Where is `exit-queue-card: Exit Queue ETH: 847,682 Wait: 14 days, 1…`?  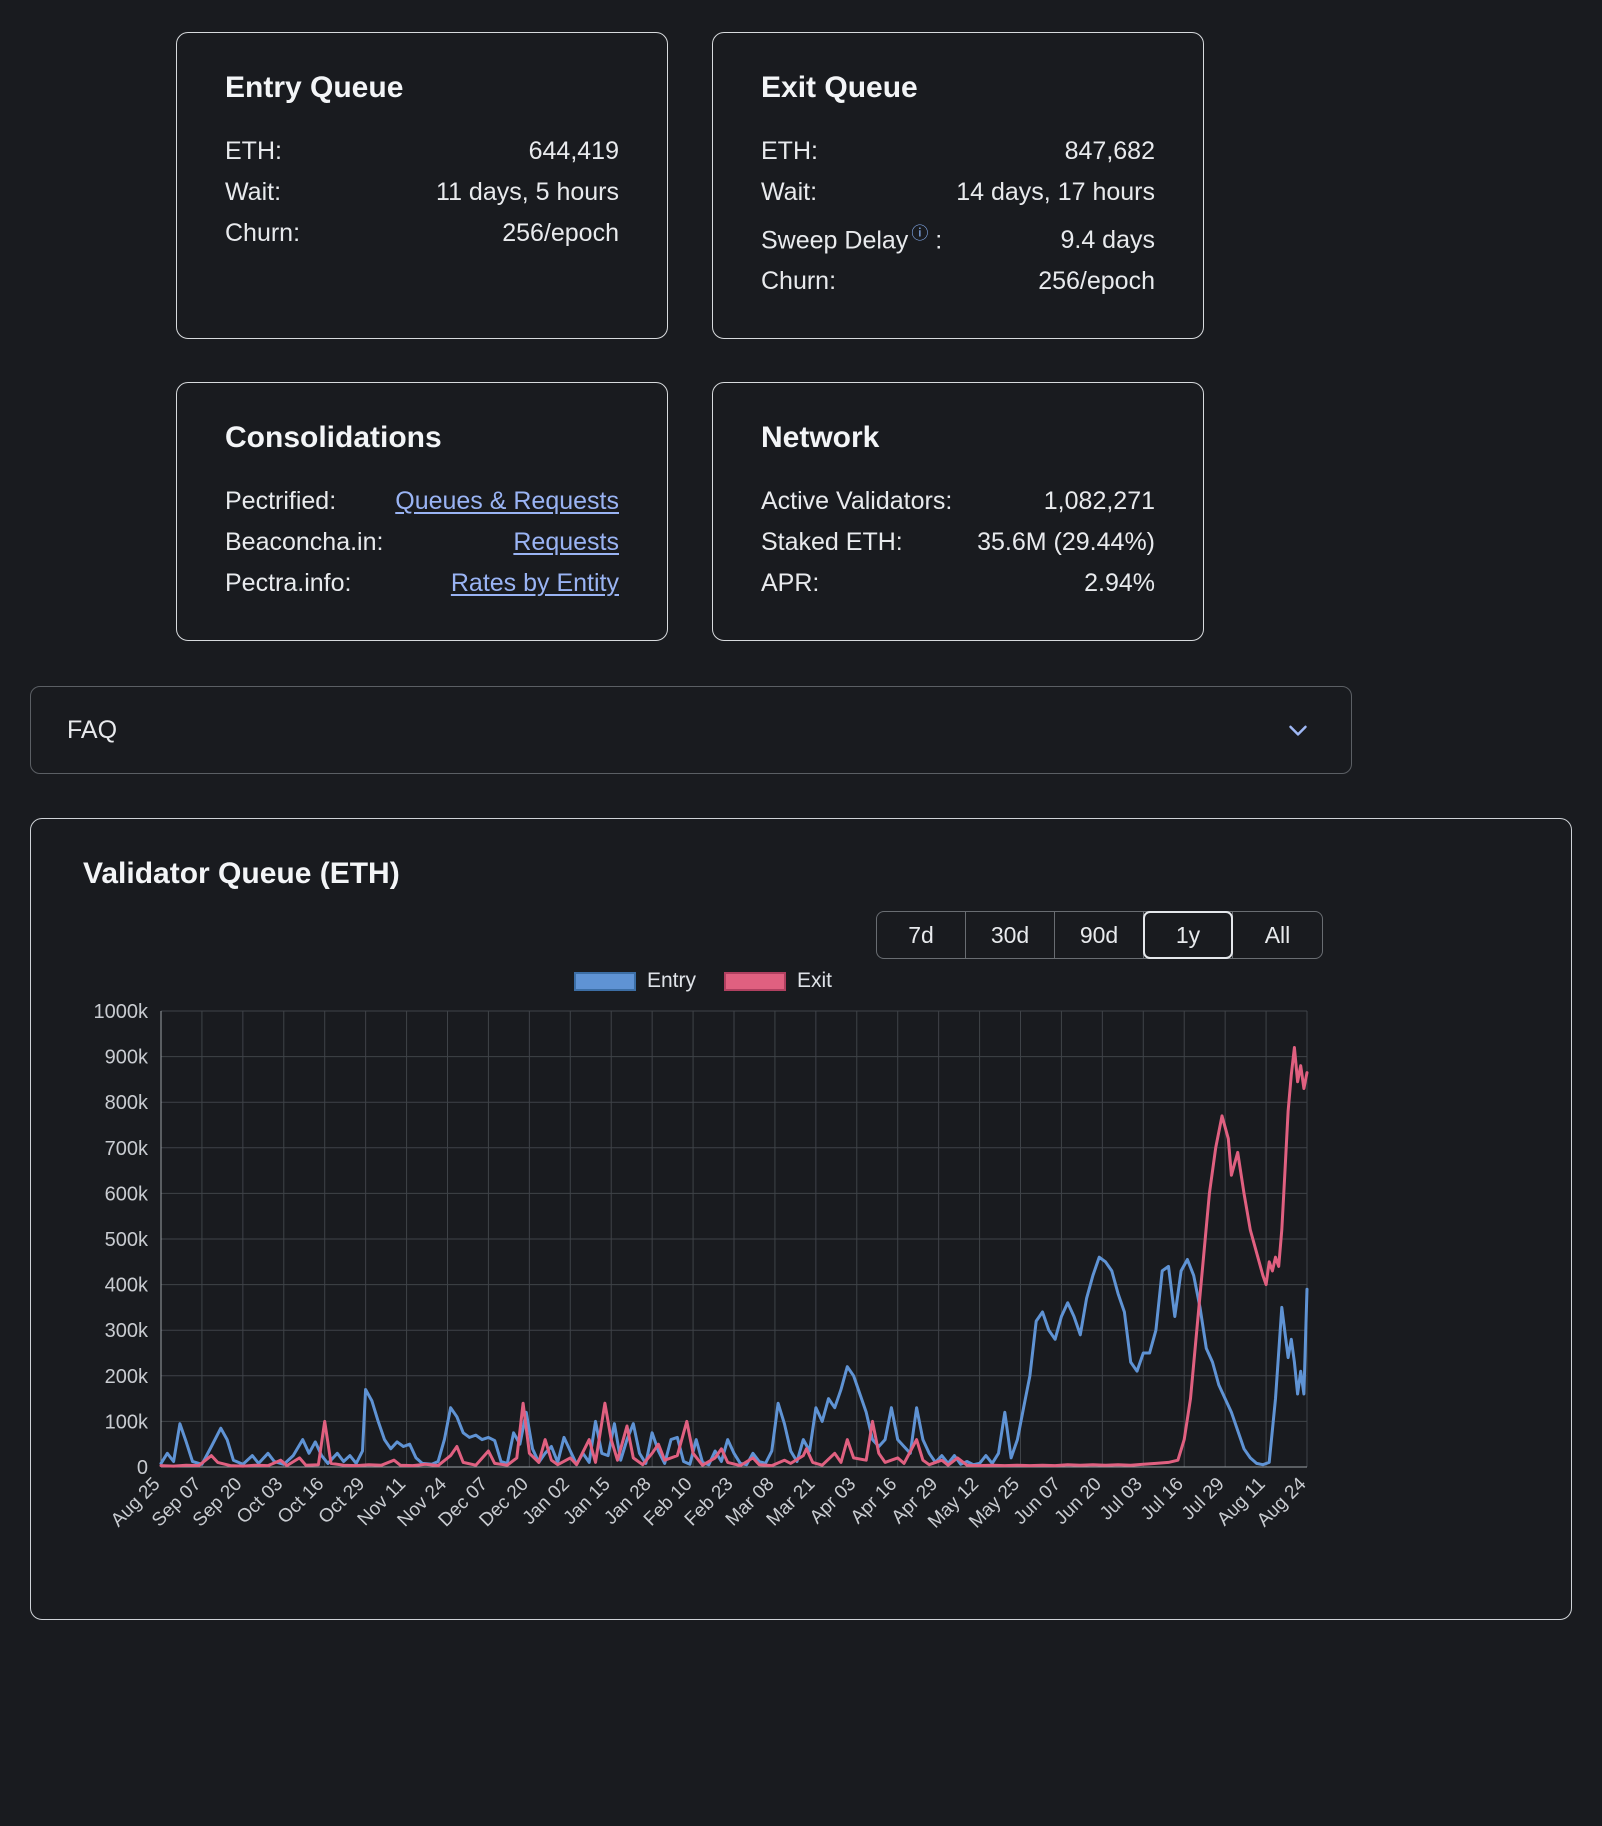 exit-queue-card: Exit Queue ETH: 847,682 Wait: 14 days, 1… is located at coordinates (958, 186).